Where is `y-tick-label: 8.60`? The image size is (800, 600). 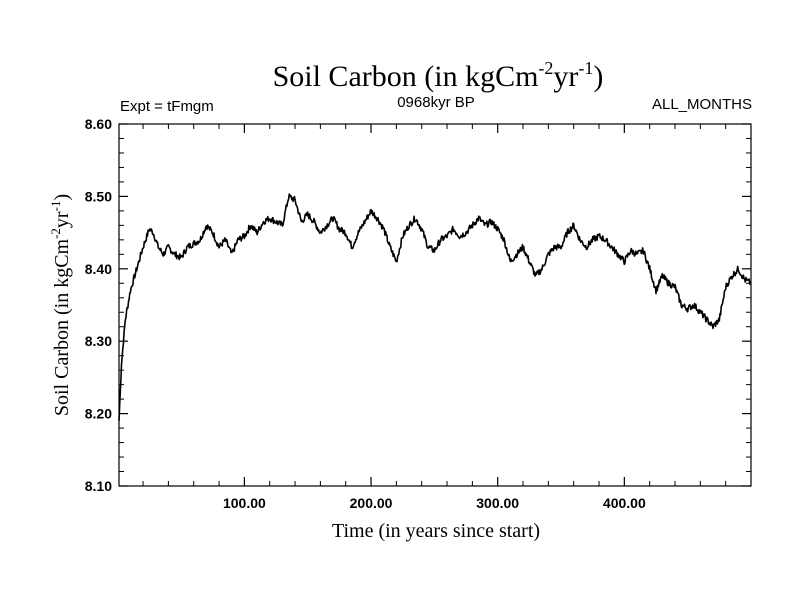
y-tick-label: 8.60 is located at coordinates (98, 124).